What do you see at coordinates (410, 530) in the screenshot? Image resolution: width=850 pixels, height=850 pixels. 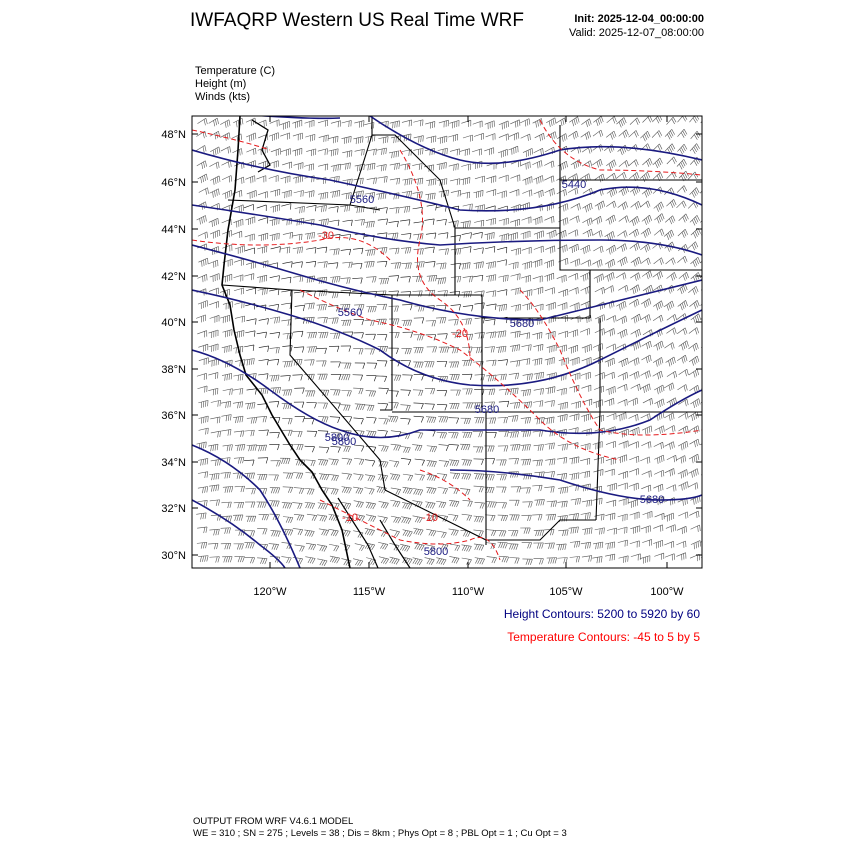 I see `temperature-contour` at bounding box center [410, 530].